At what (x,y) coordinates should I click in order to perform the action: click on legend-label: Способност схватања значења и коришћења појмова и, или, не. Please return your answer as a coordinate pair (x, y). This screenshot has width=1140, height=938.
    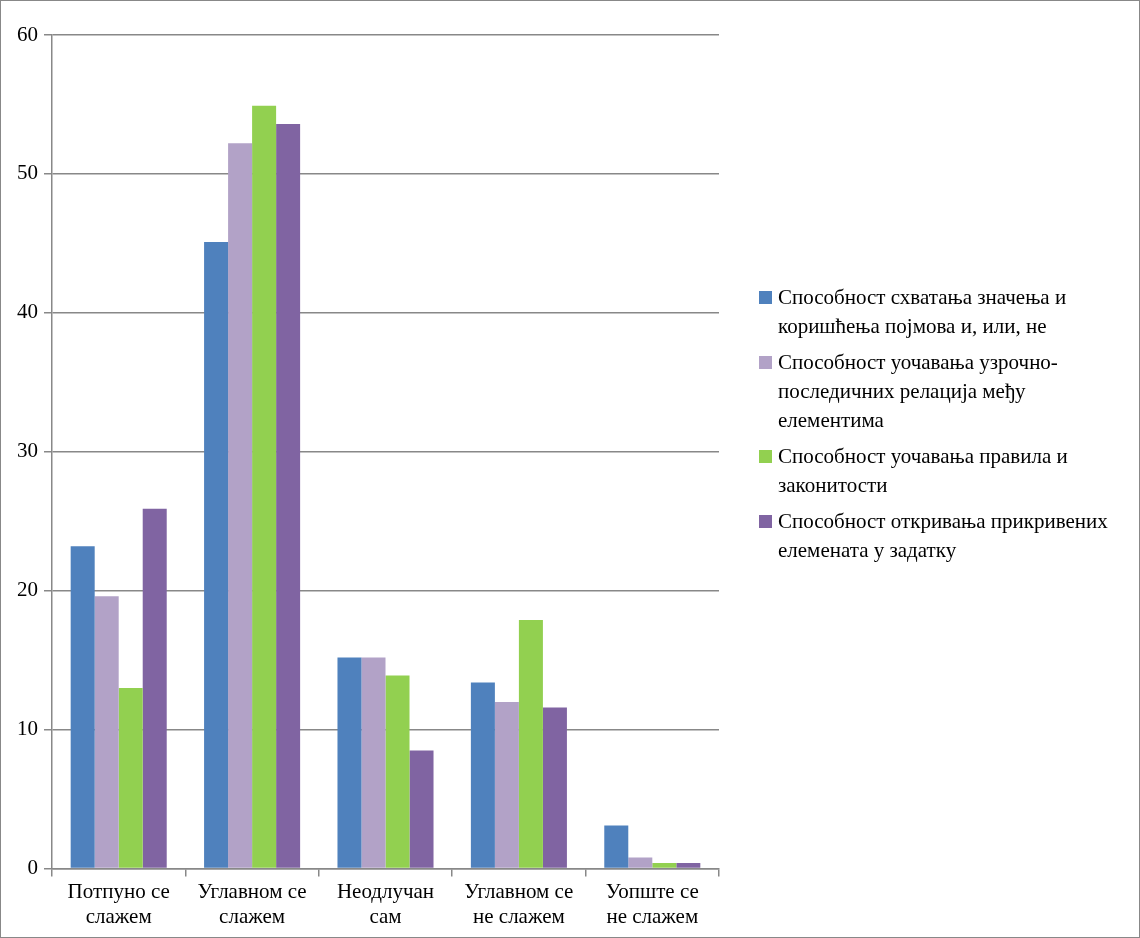
    Looking at the image, I should click on (923, 312).